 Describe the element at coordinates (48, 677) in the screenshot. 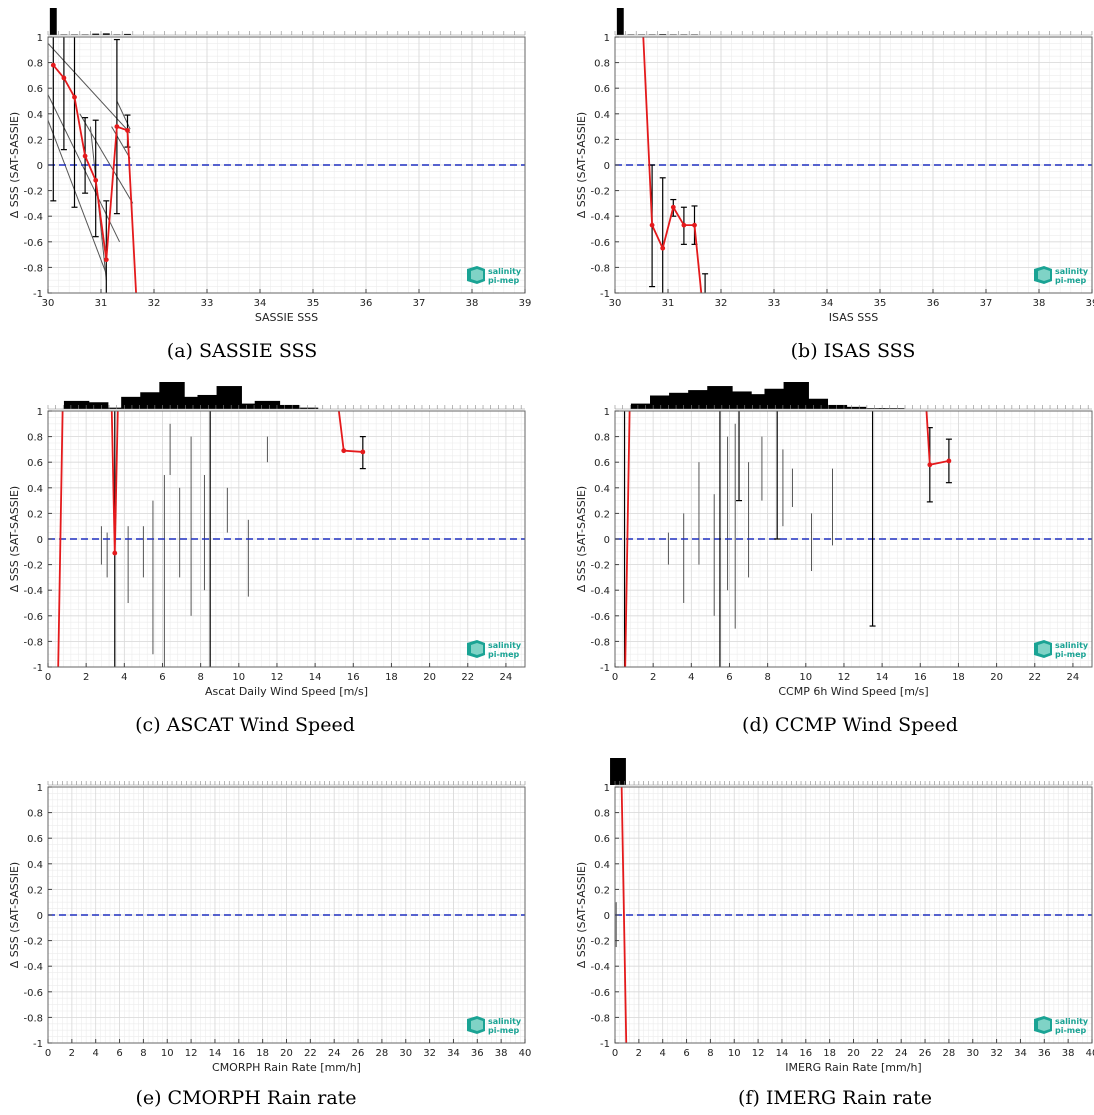

I see `x-tick-label: 0` at that location.